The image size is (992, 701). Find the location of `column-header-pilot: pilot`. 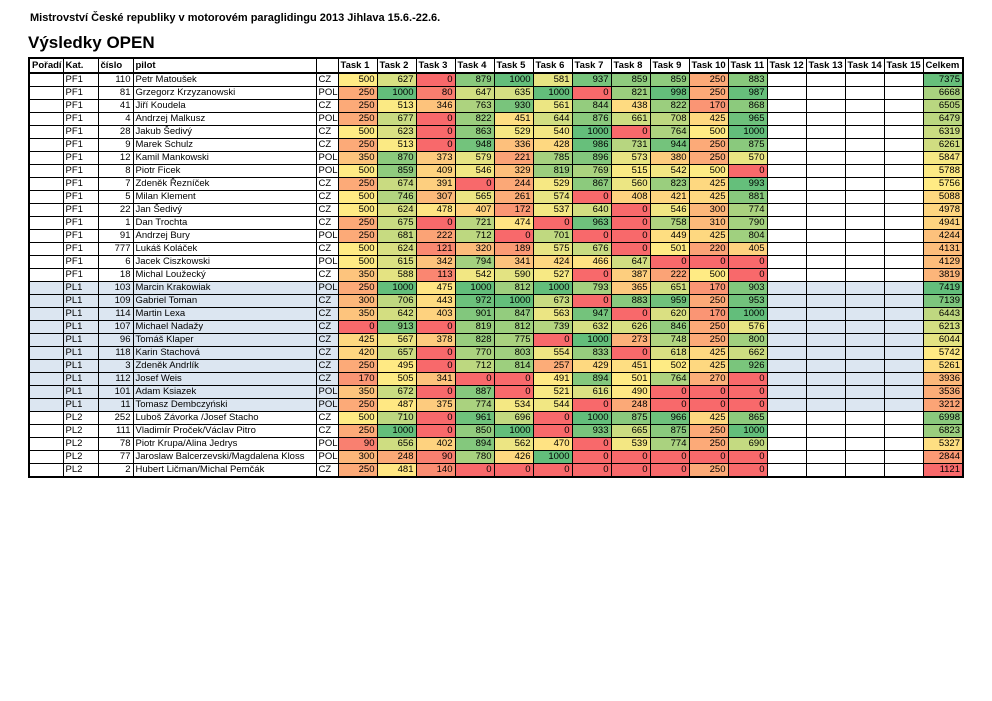

column-header-pilot: pilot is located at coordinates (224, 65).